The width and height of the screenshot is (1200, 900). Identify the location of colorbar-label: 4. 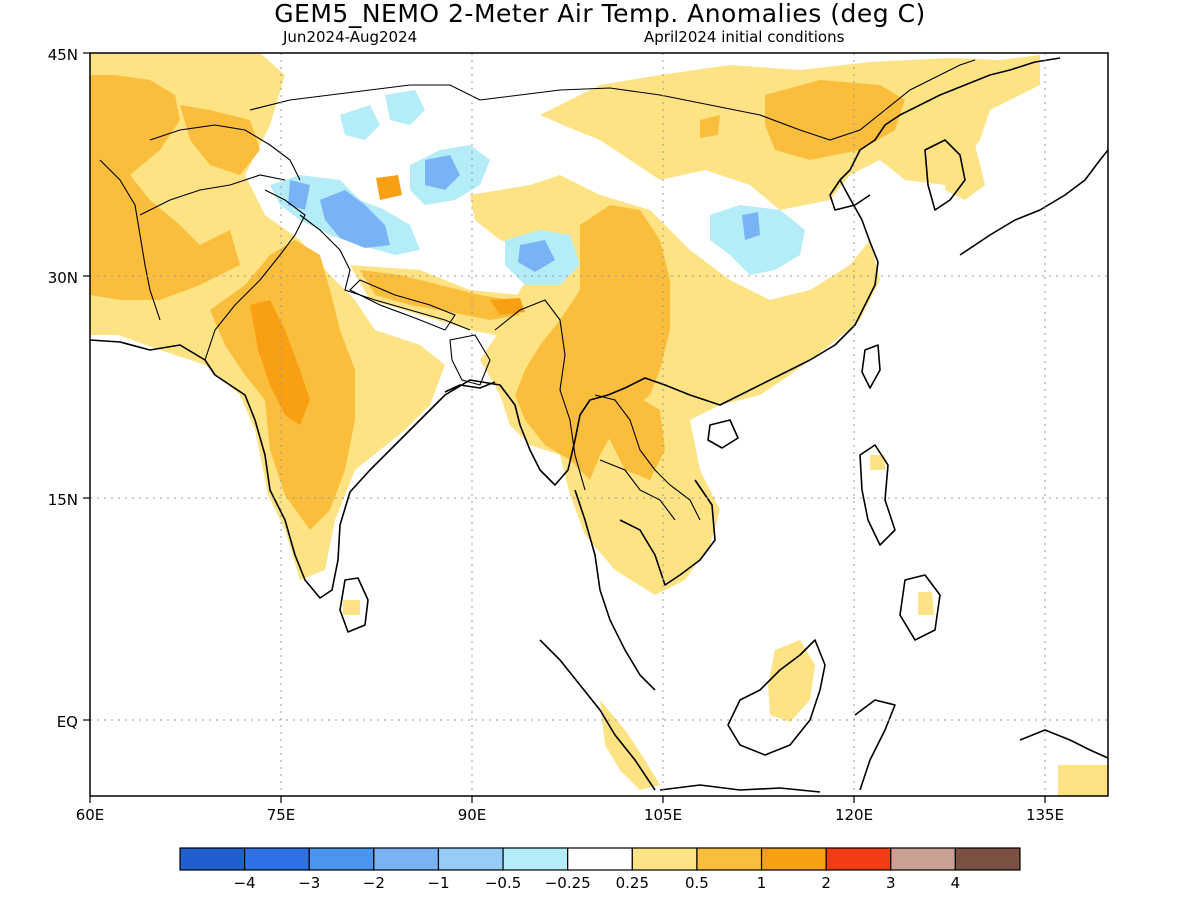
(956, 883).